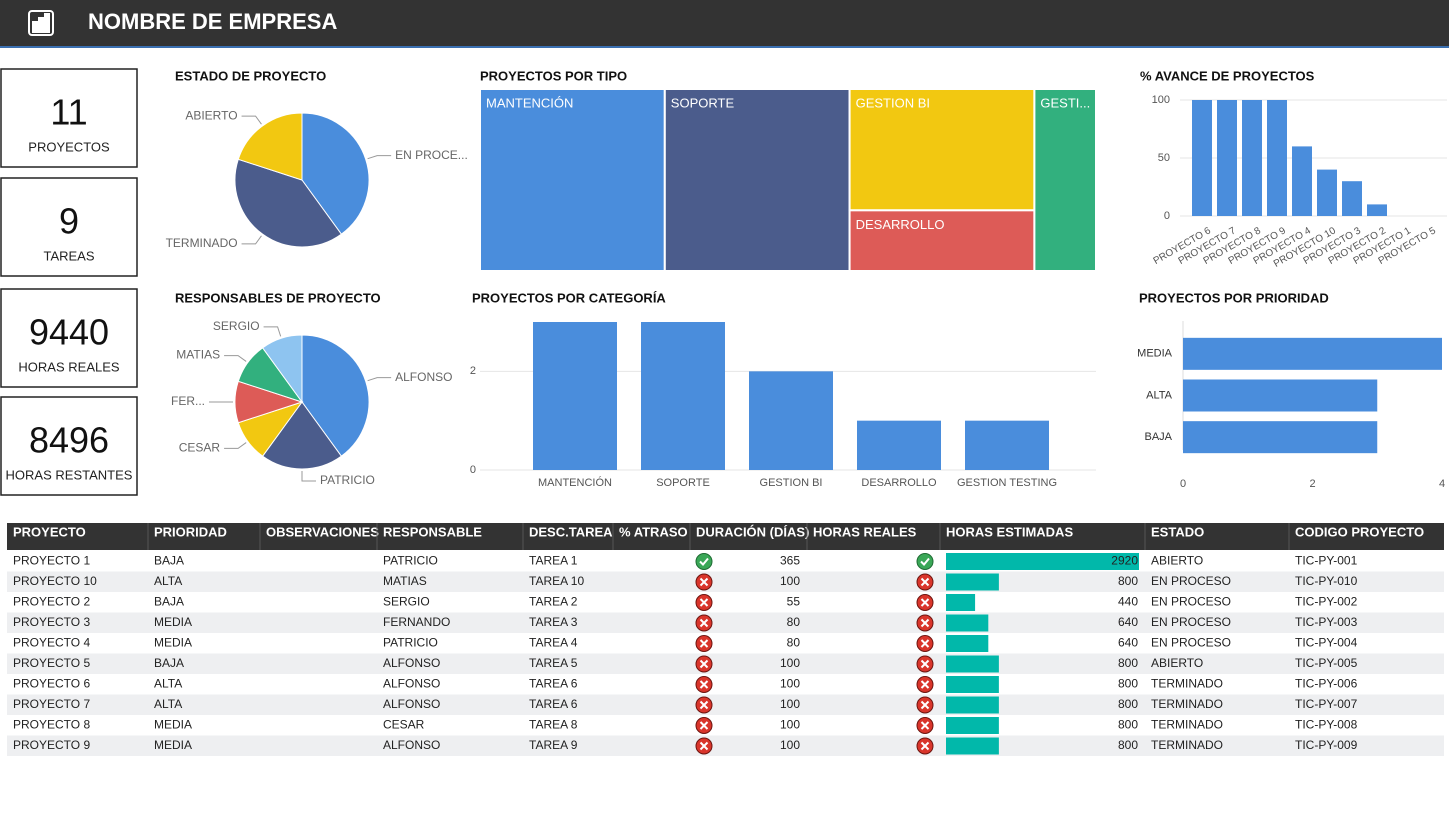  Describe the element at coordinates (553, 725) in the screenshot. I see `table-cell: TAREA 8` at that location.